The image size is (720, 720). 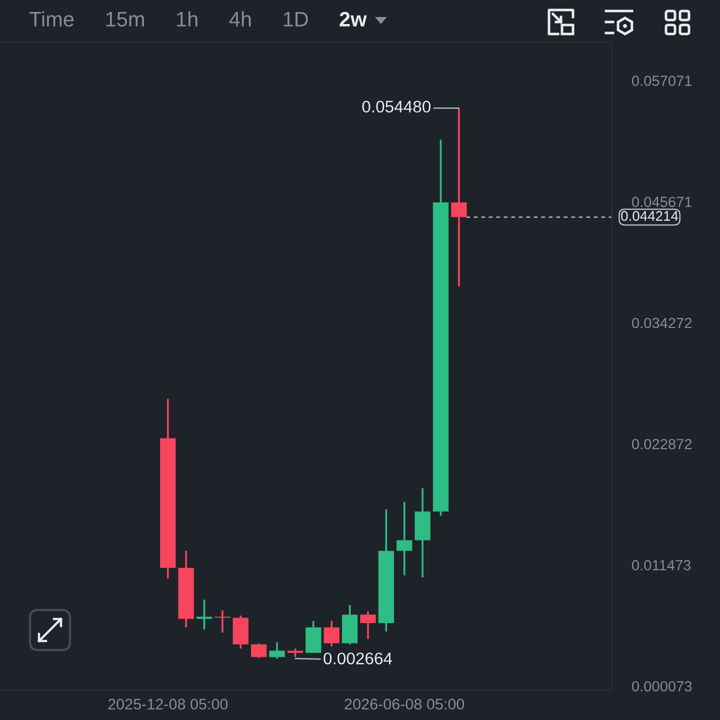 I want to click on y-tick-label: 0.057071, so click(x=662, y=81).